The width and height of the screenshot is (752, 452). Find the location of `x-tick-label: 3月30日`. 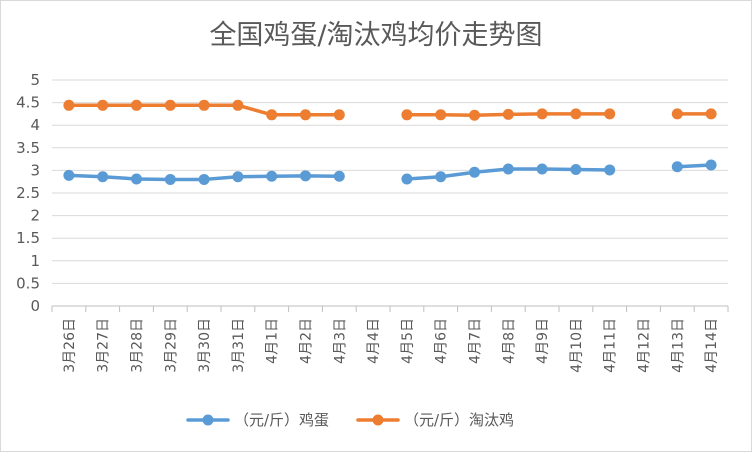

x-tick-label: 3月30日 is located at coordinates (205, 345).